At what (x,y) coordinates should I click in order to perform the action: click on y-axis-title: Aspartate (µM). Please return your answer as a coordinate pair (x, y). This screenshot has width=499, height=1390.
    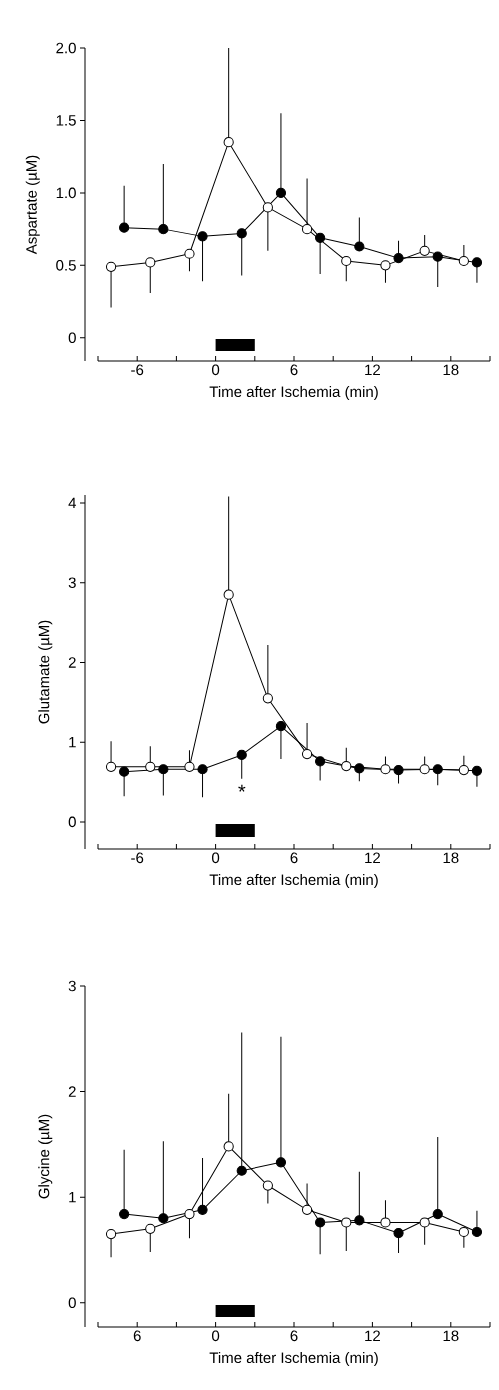
    Looking at the image, I should click on (32, 205).